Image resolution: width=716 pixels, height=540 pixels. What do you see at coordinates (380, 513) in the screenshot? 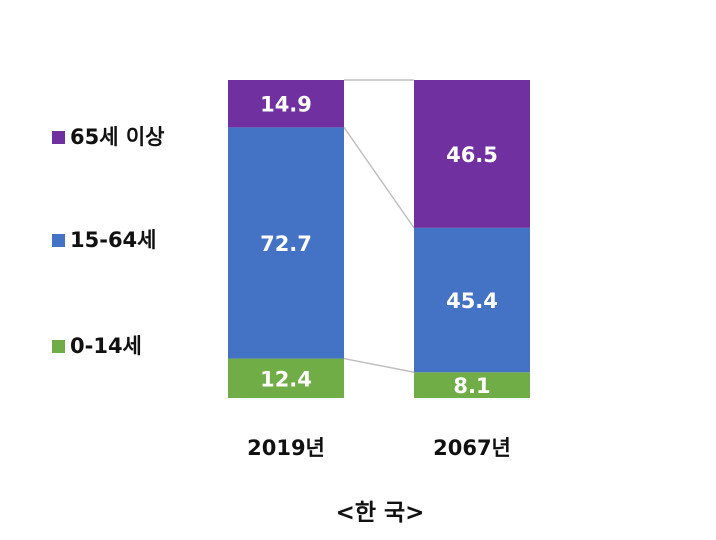
I see `chart-caption: <한 국>` at bounding box center [380, 513].